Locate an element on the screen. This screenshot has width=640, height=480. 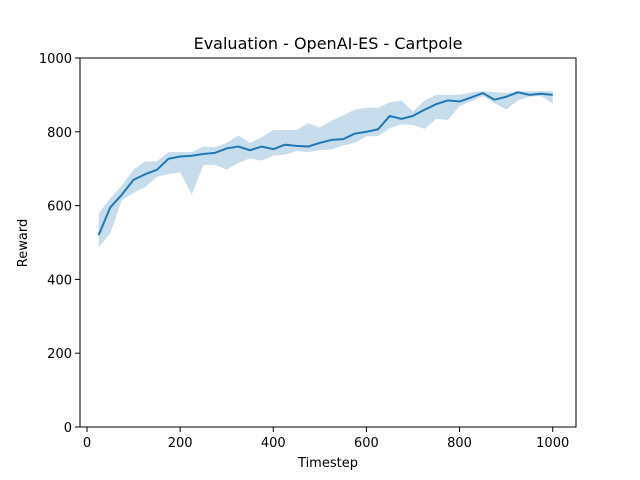
x-tick-label: 400 is located at coordinates (273, 443).